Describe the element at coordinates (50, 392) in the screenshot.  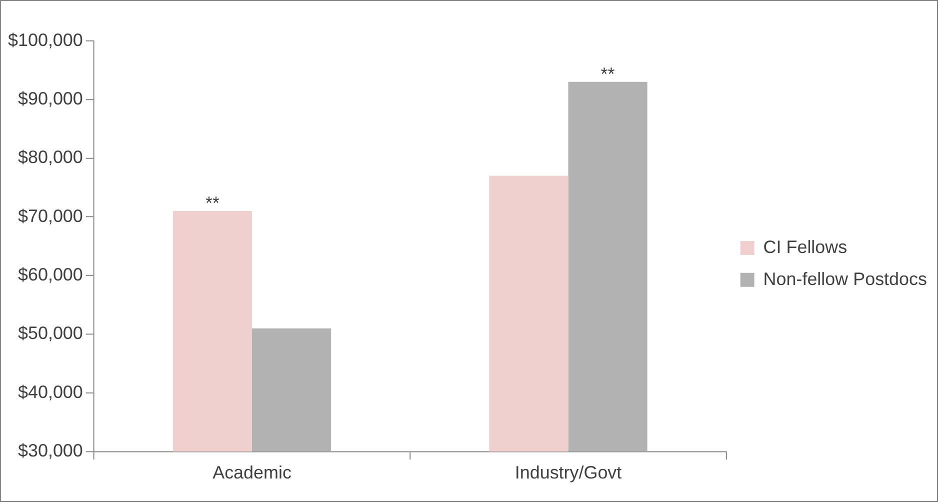
I see `y-tick-label: $40,000` at that location.